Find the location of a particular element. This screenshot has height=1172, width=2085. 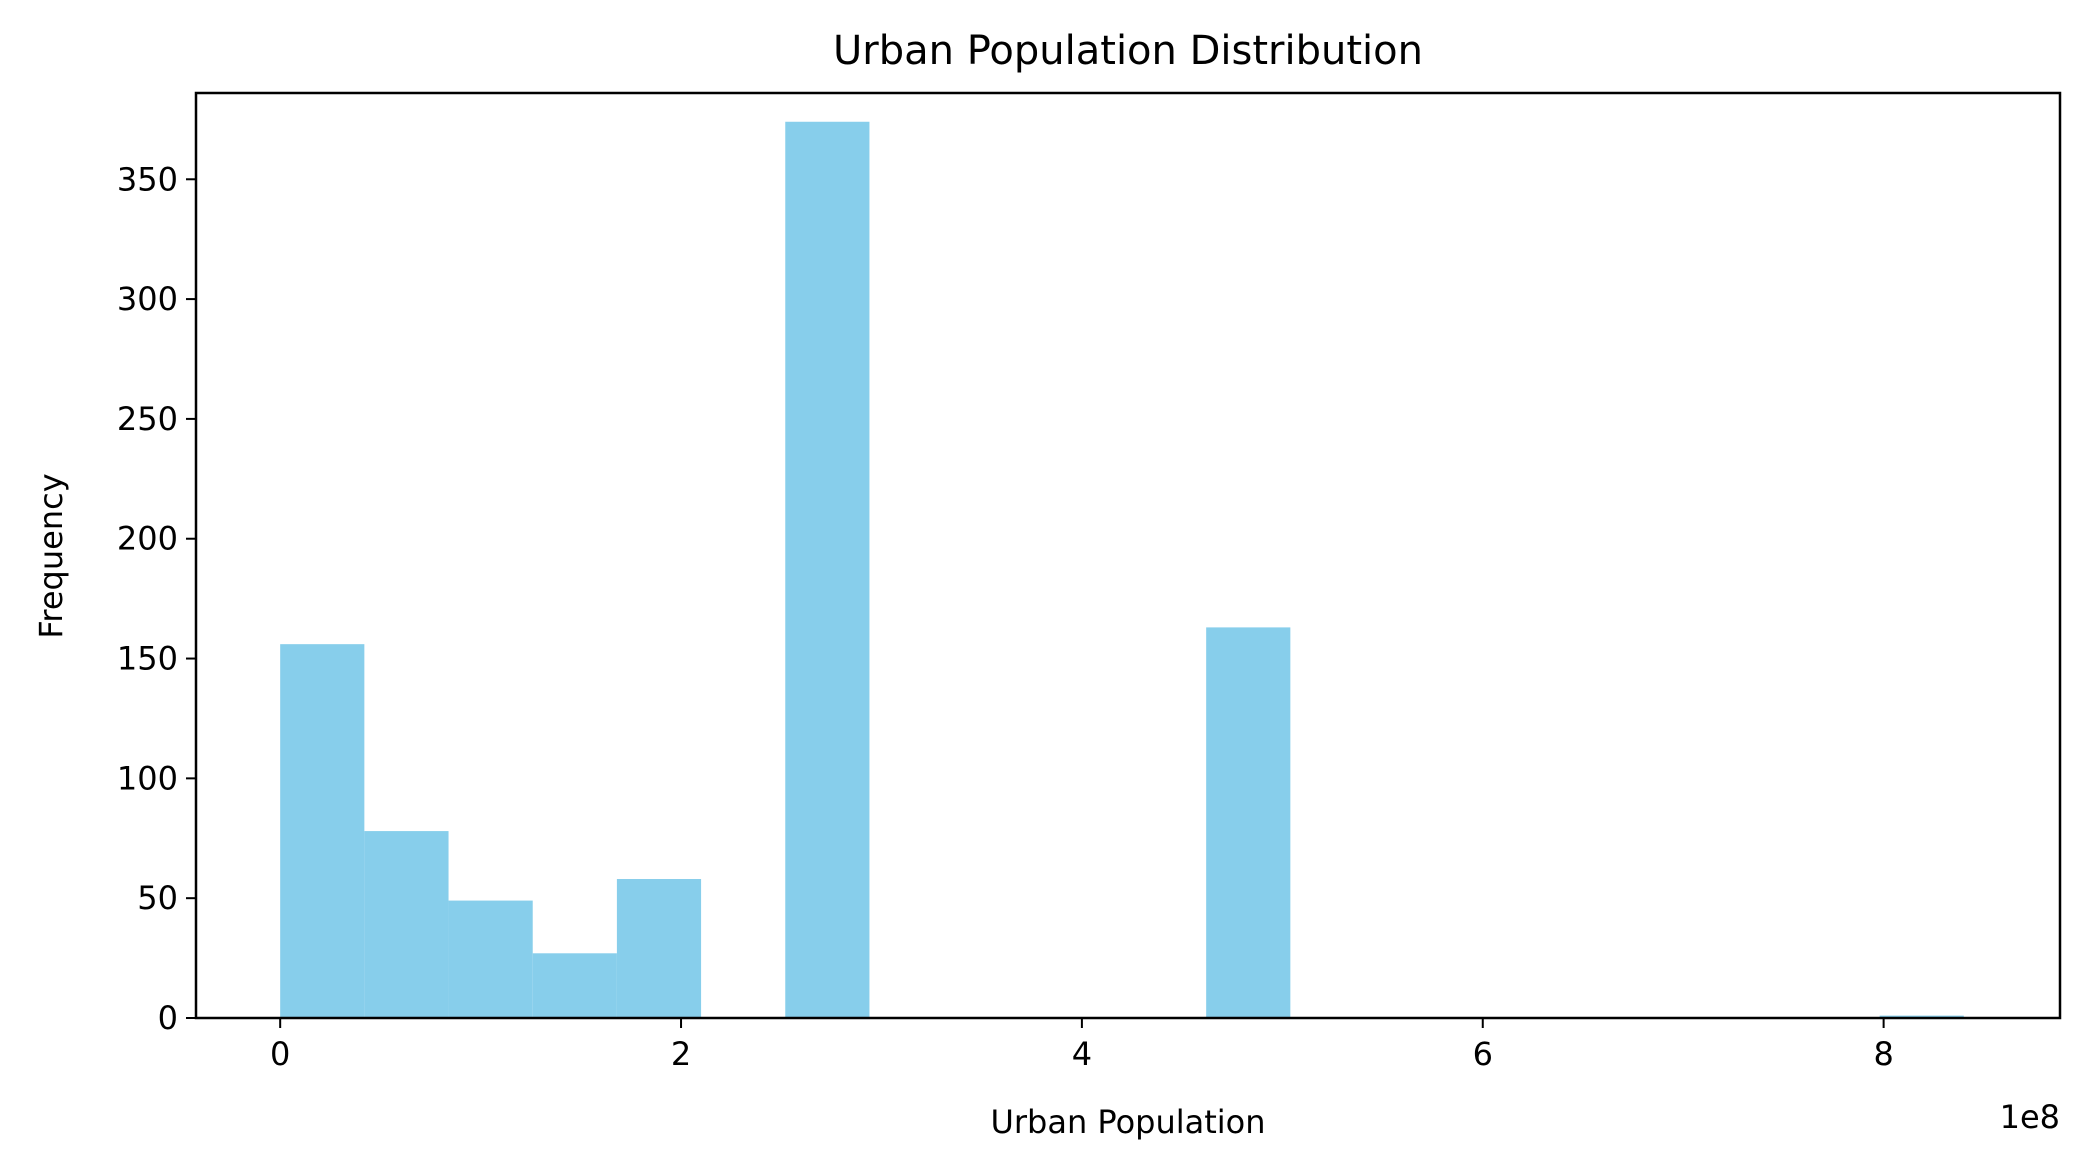

y-tick-label: 350 is located at coordinates (147, 179).